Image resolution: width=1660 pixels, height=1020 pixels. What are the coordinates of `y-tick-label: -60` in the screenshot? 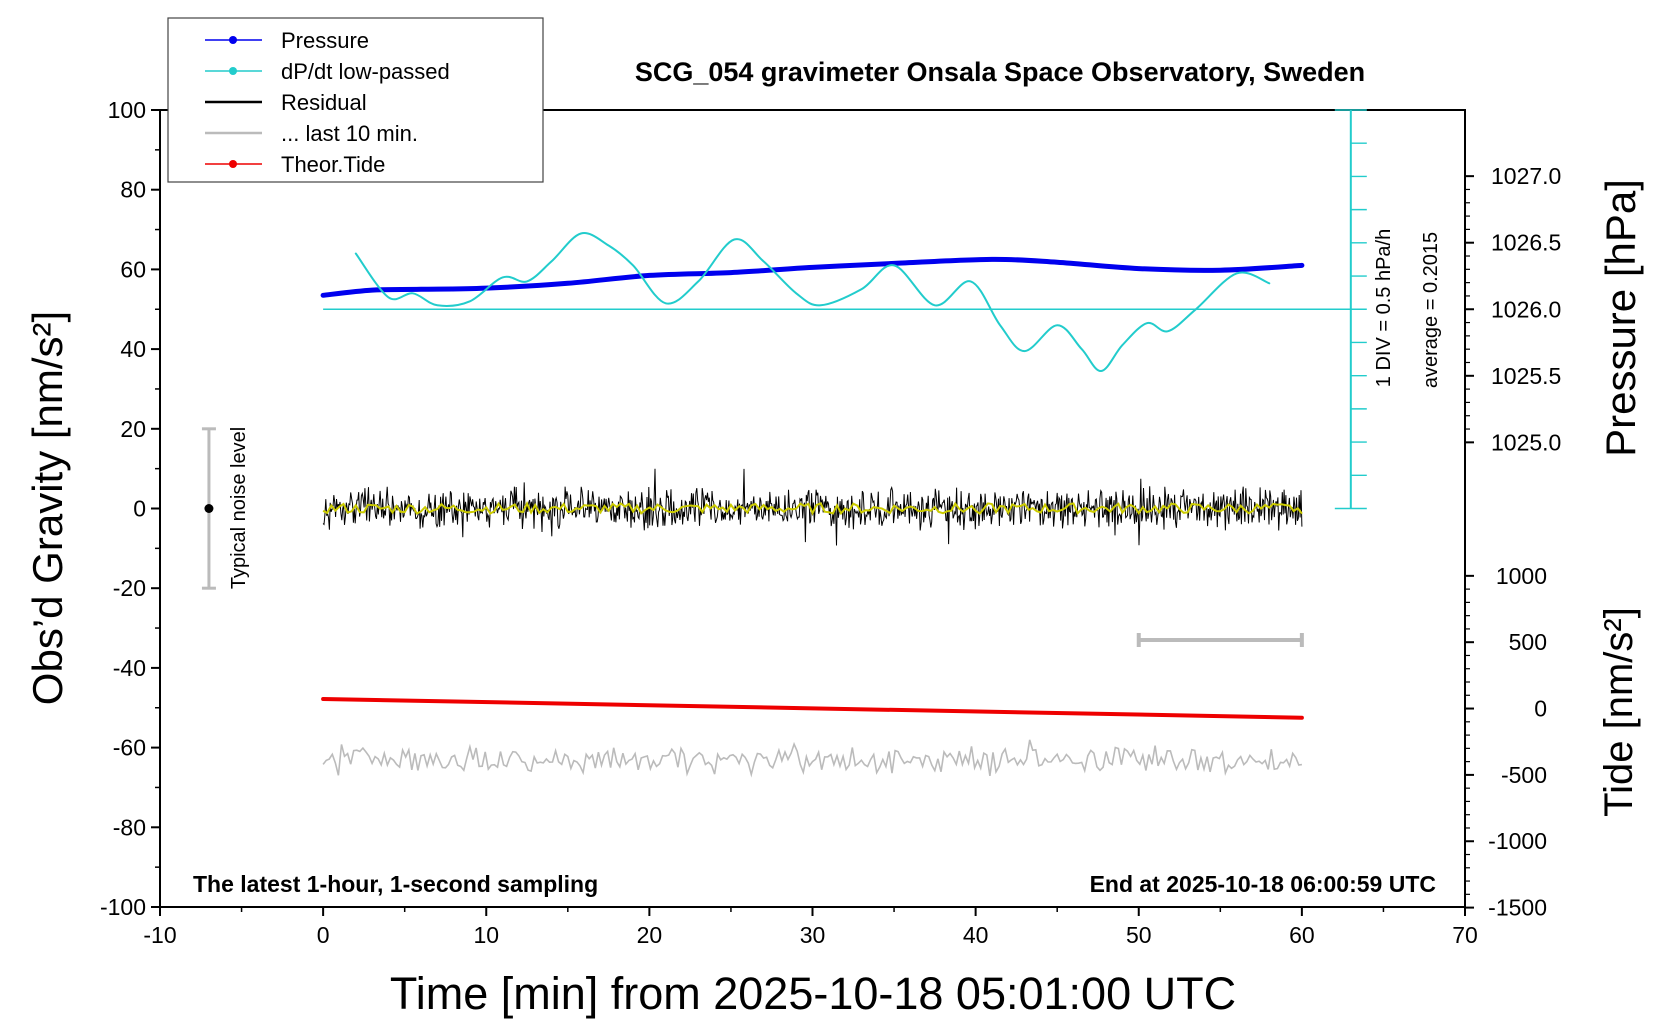 It's located at (129, 748).